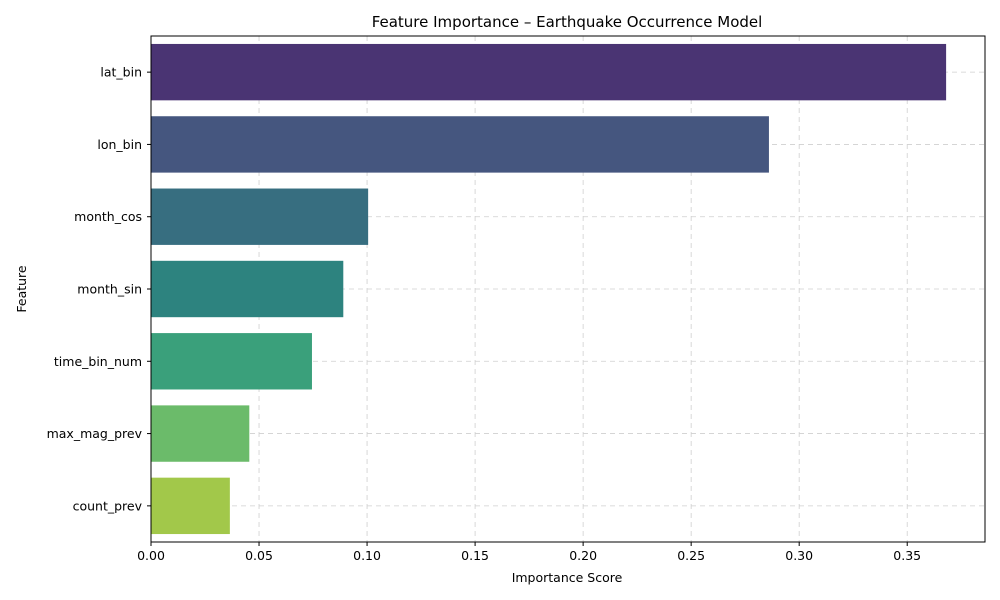  I want to click on x-tick-label: 0.35, so click(907, 555).